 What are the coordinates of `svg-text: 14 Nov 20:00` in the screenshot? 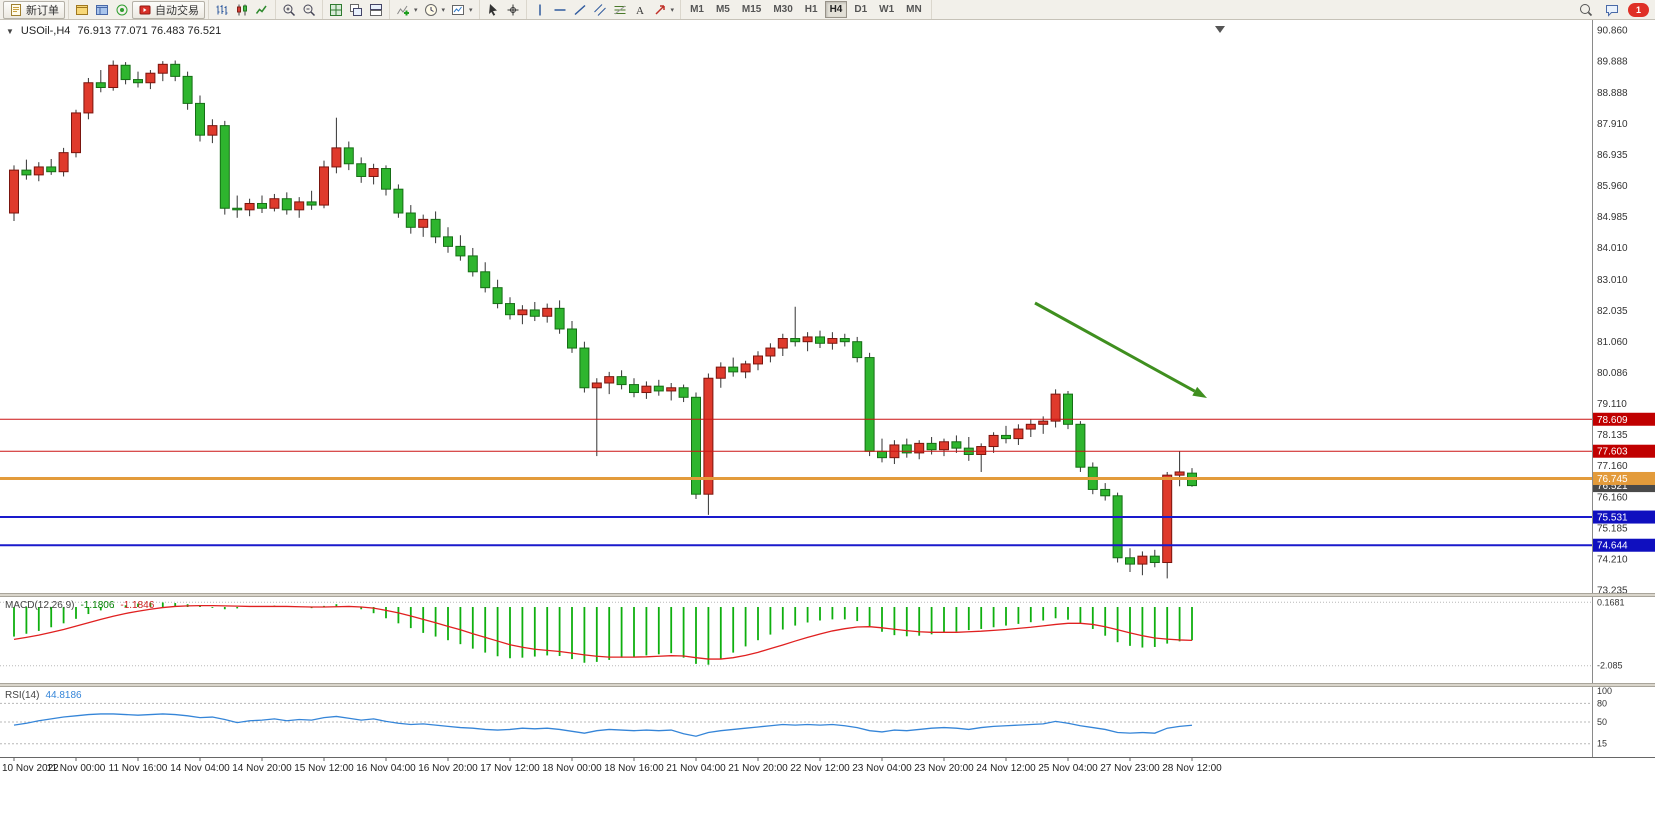 It's located at (262, 768).